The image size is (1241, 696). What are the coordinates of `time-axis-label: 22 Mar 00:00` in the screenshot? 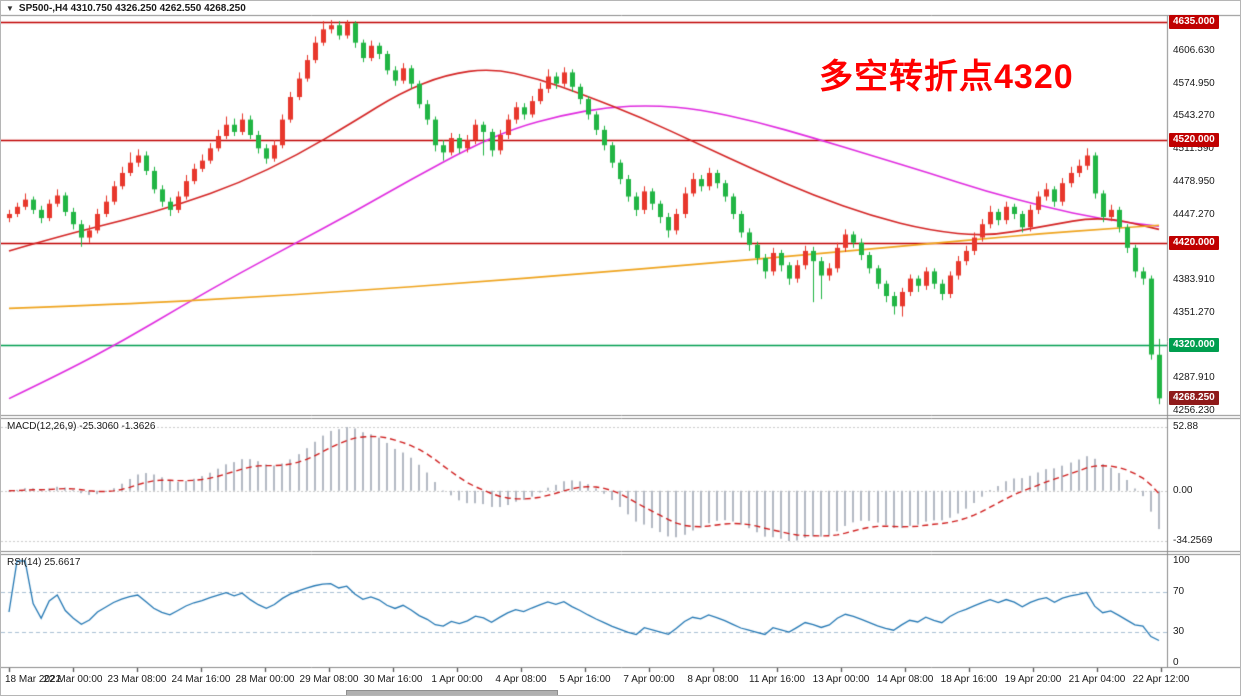 It's located at (73, 679).